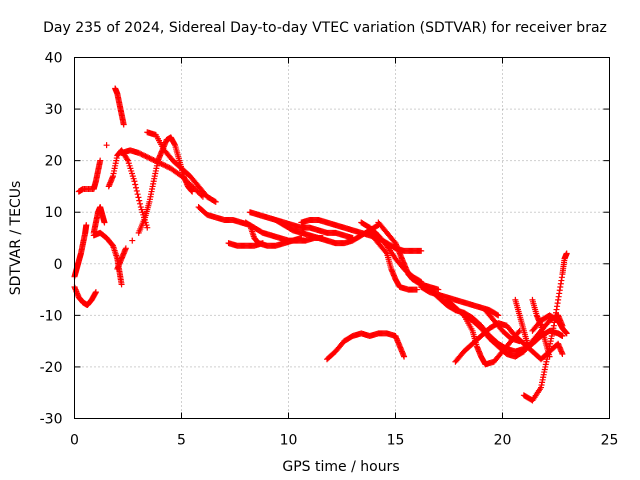  What do you see at coordinates (289, 441) in the screenshot?
I see `x-tick-label: 10` at bounding box center [289, 441].